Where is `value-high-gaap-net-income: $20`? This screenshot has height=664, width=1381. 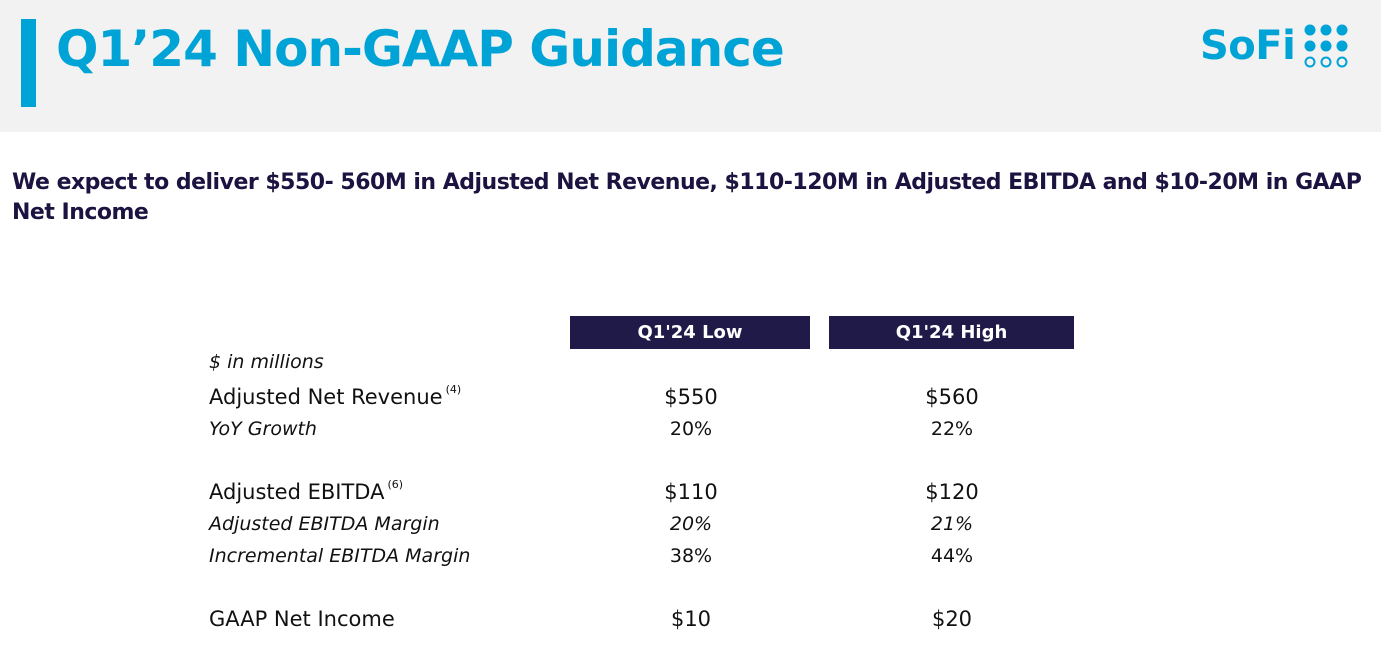
value-high-gaap-net-income: $20 is located at coordinates (952, 619).